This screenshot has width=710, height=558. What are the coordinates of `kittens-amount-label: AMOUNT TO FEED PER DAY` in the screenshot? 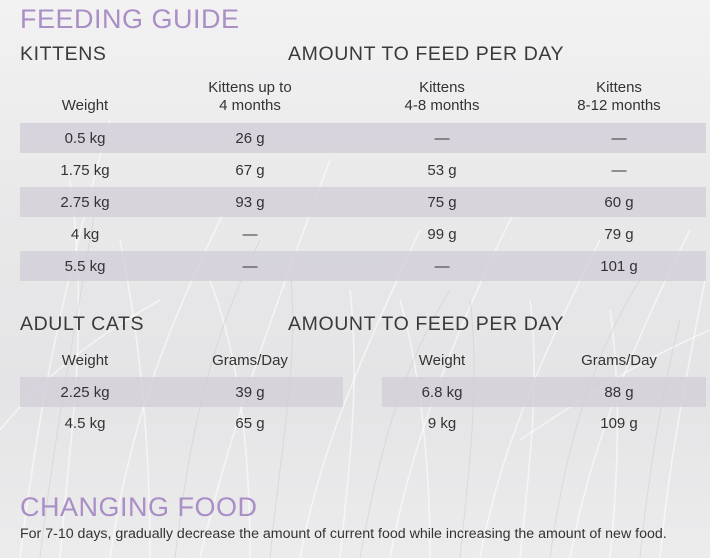 It's located at (426, 54).